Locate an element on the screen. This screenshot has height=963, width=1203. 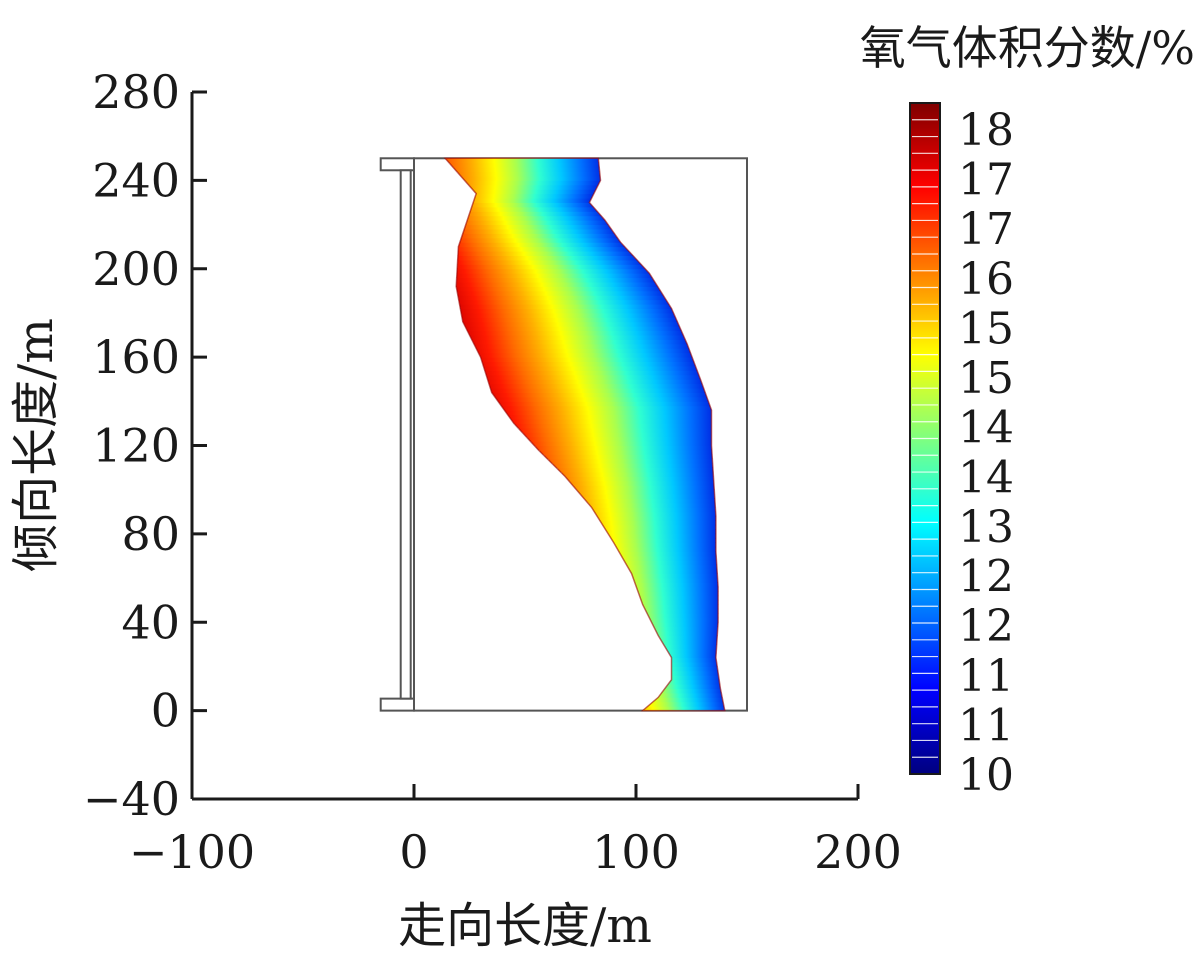
y-tick-label: 160 is located at coordinates (136, 357).